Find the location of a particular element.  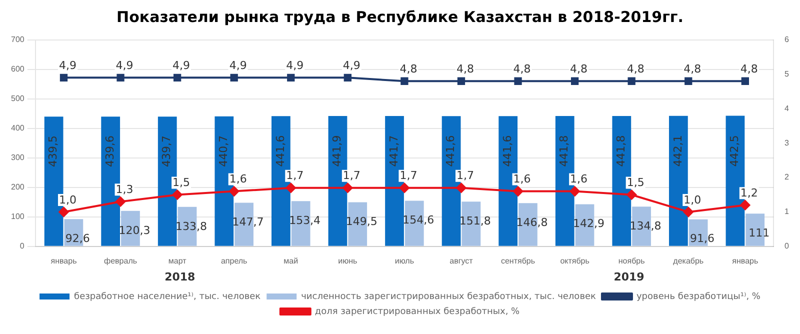

y-tick-label: 100 is located at coordinates (17, 217).